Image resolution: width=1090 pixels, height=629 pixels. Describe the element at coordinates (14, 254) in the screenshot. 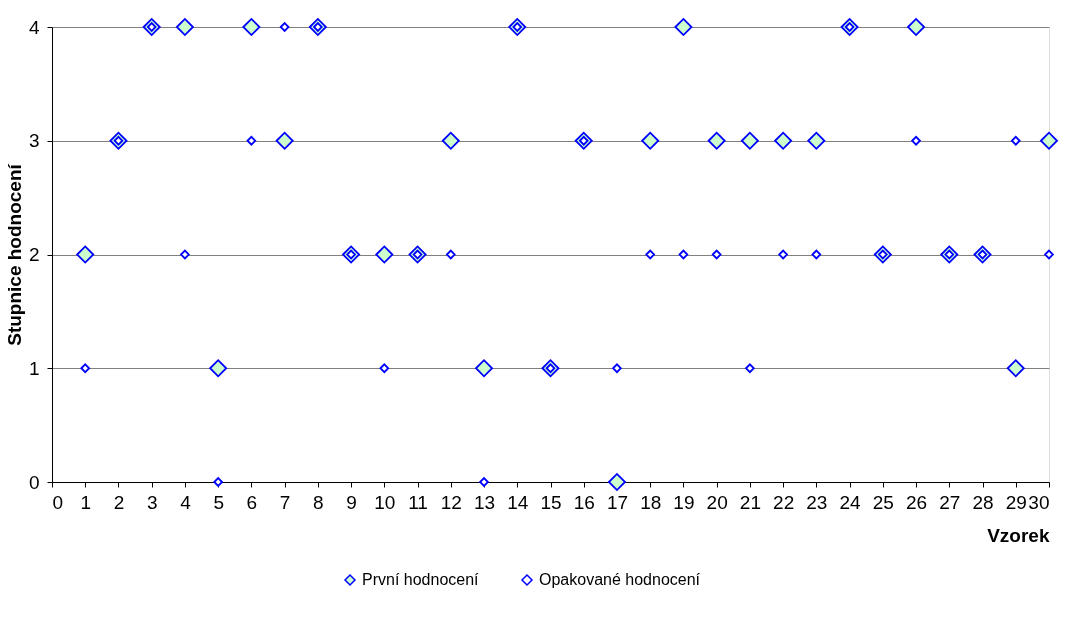

I see `y-axis-title: Stupnice hodnocení` at that location.